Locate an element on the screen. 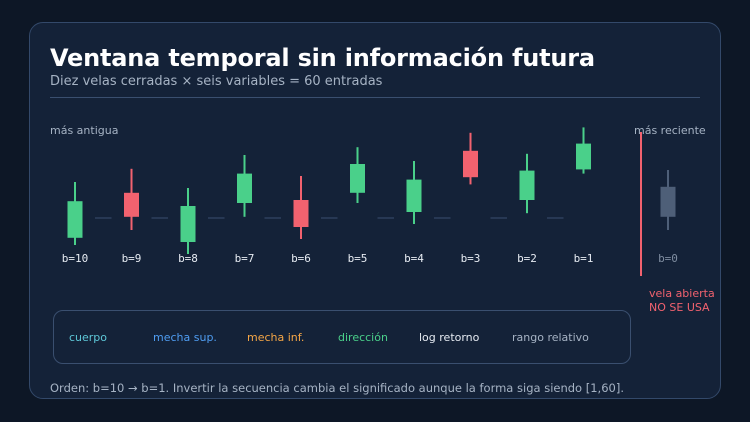 Image resolution: width=750 pixels, height=422 pixels. candle-label-b8: b=8 is located at coordinates (188, 258).